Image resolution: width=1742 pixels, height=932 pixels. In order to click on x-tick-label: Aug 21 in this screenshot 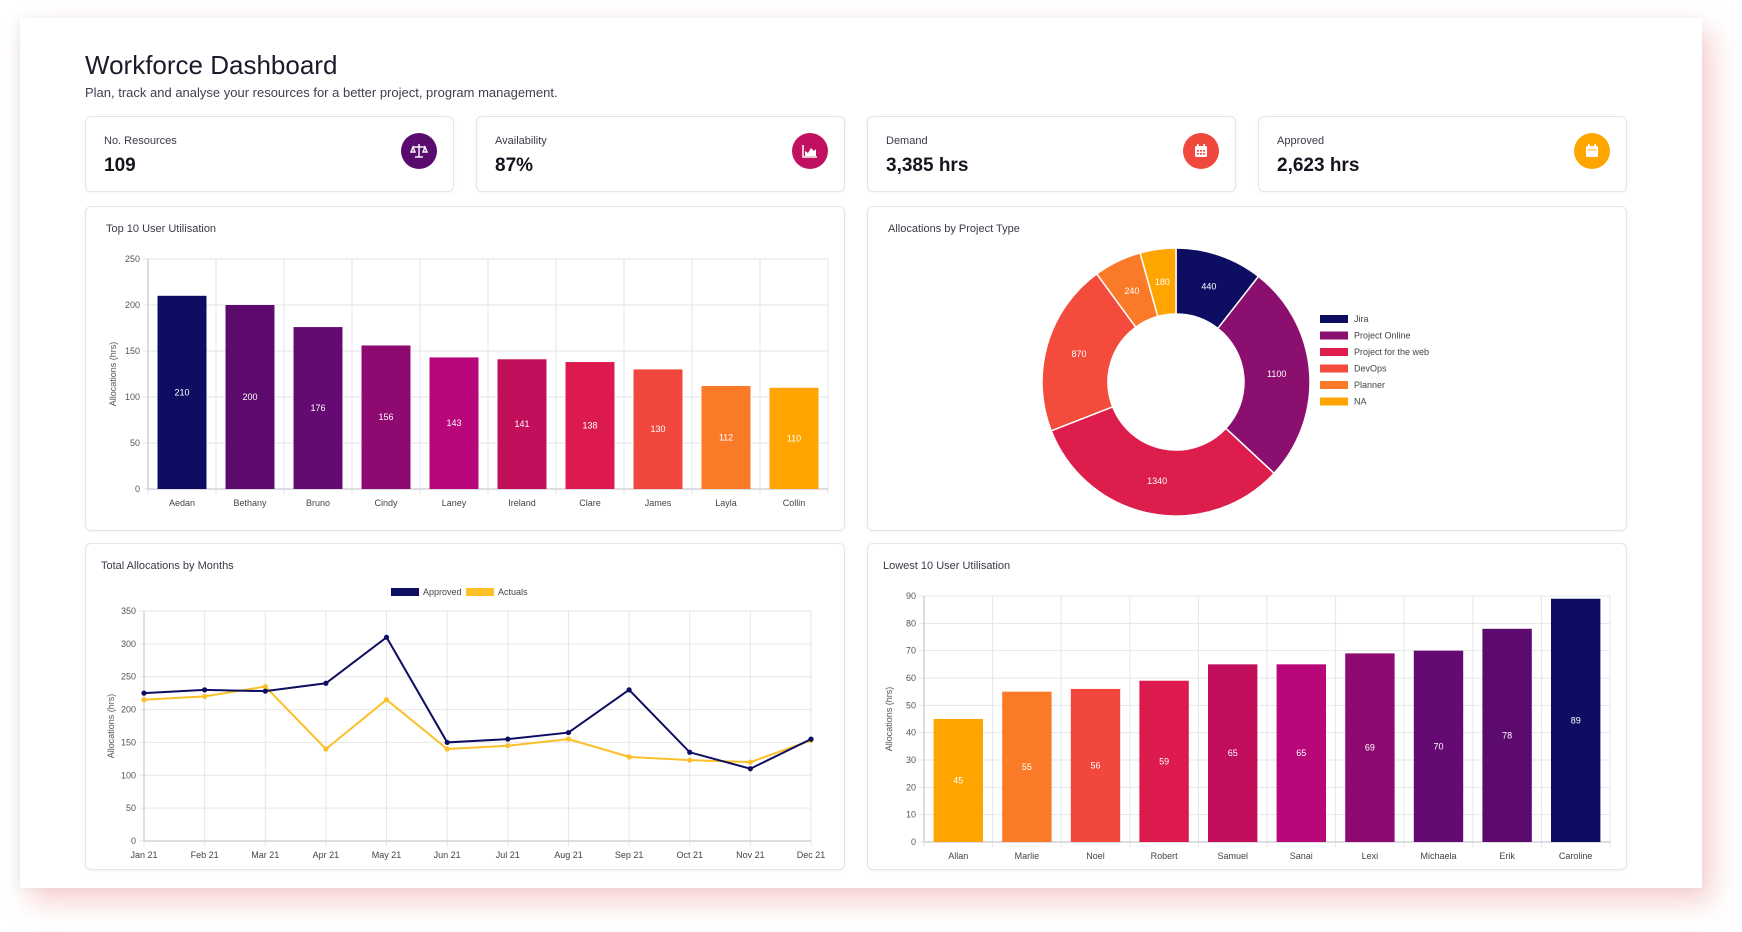, I will do `click(568, 855)`.